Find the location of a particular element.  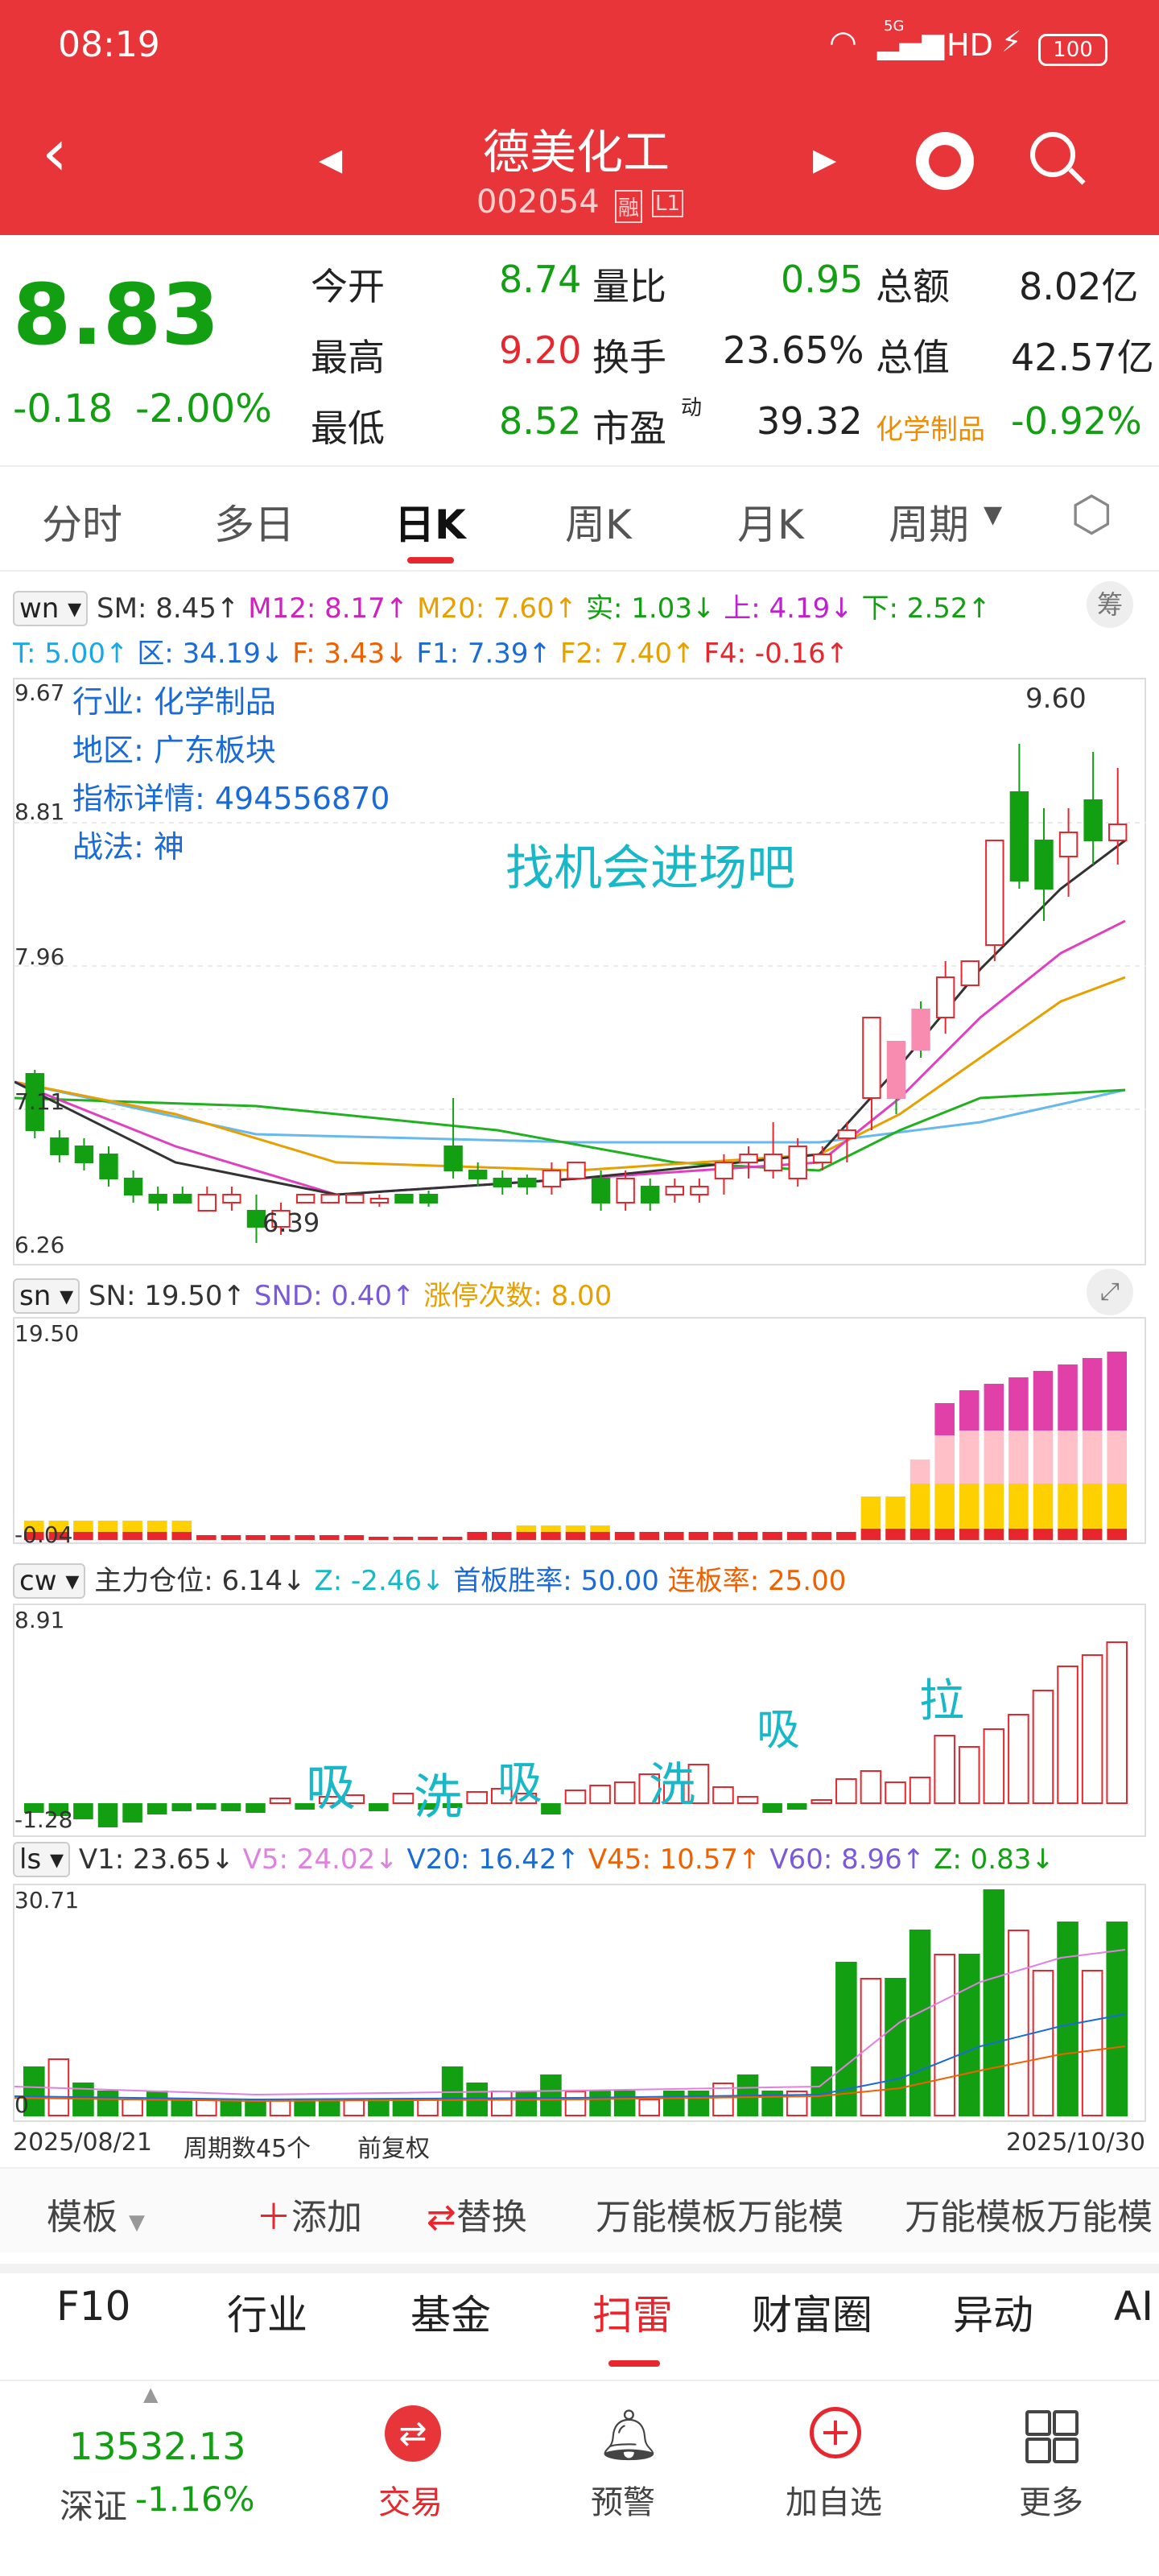

quote-label-mktcap: 总值 is located at coordinates (913, 357).